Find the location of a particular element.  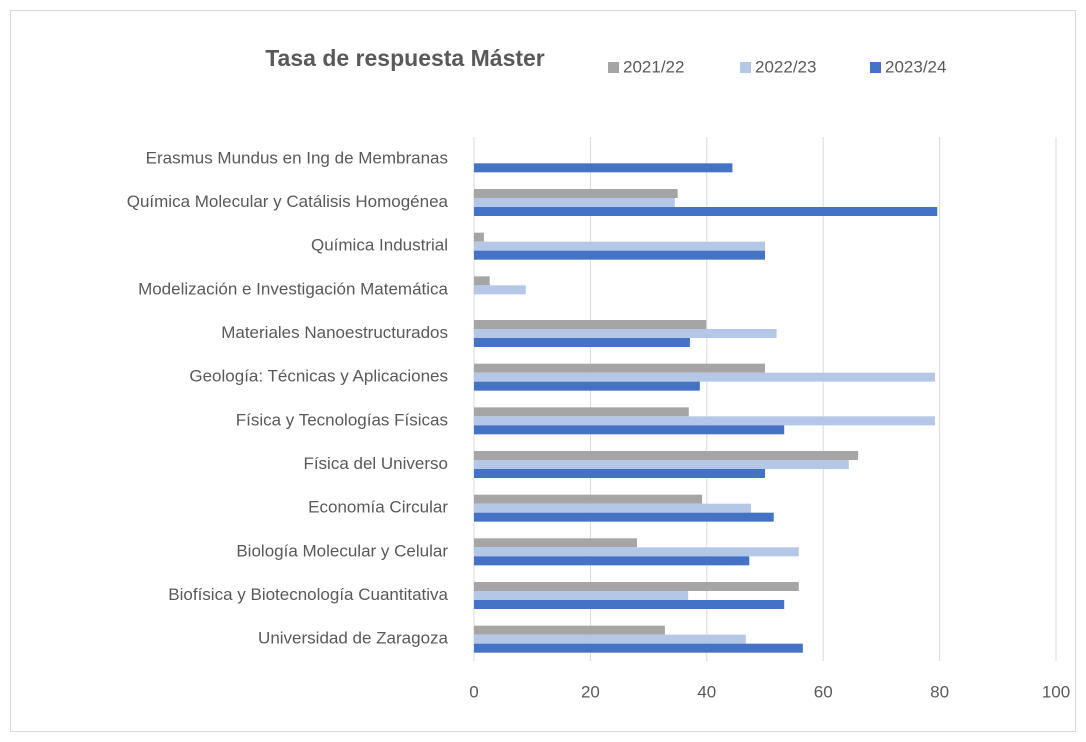

y-tick-label: Biofísica y Biotecnología Cuantitativa is located at coordinates (308, 594).